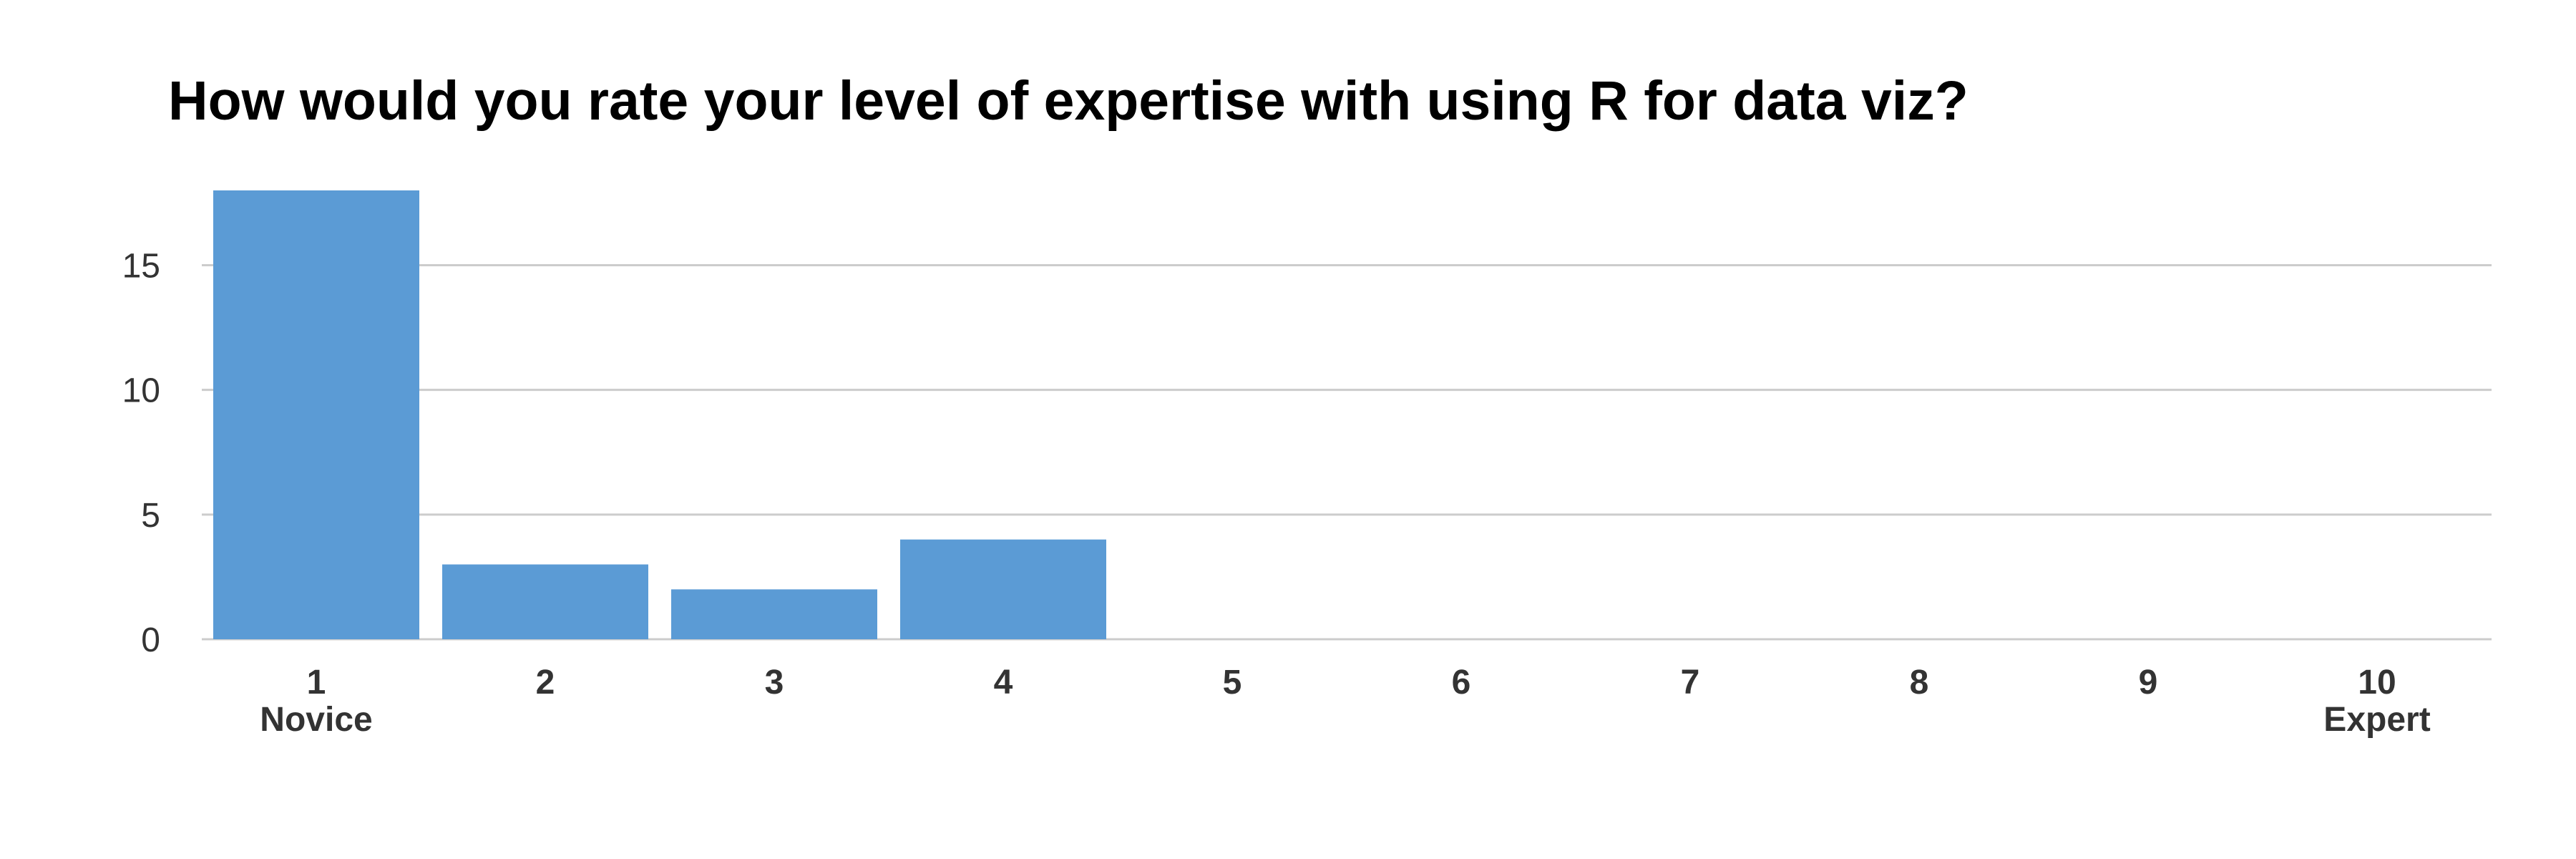  I want to click on x-tick-label: 2, so click(545, 683).